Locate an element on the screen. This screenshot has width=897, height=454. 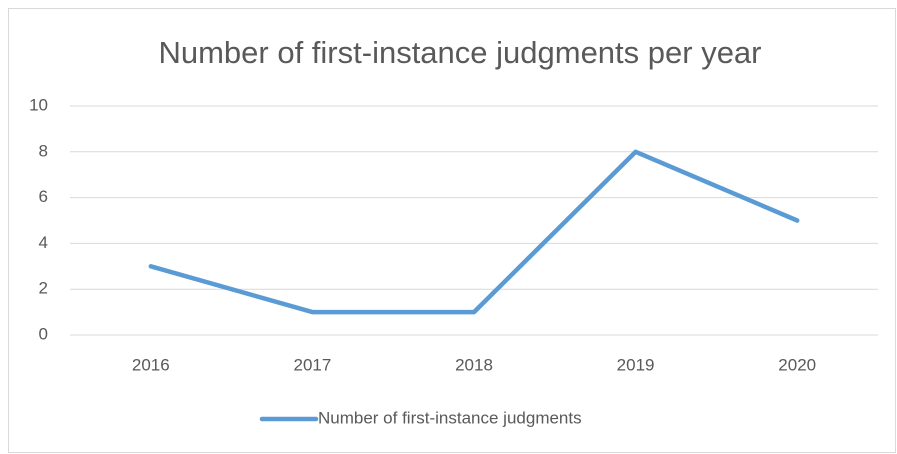
y-tick-label: 8 is located at coordinates (43, 150).